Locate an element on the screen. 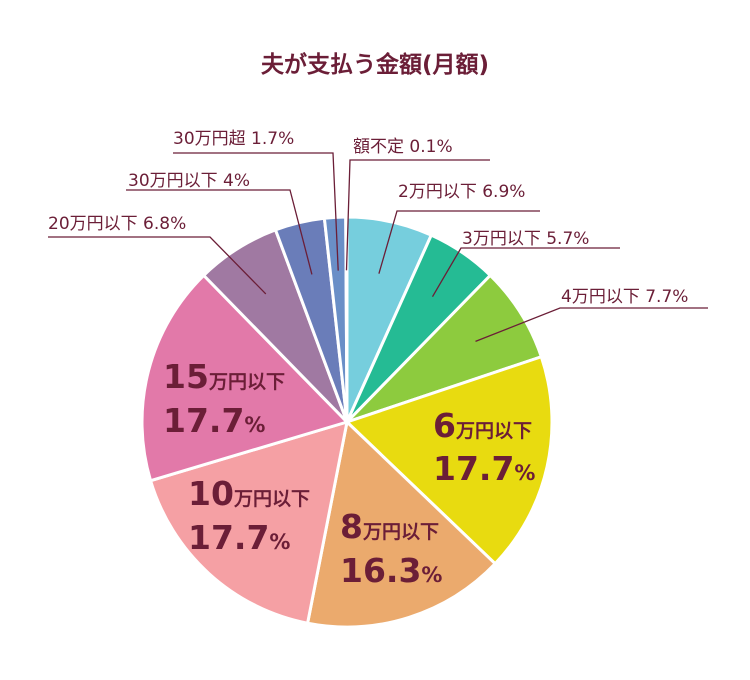  slice-label-30: 30万円超 1.7% is located at coordinates (233, 139).